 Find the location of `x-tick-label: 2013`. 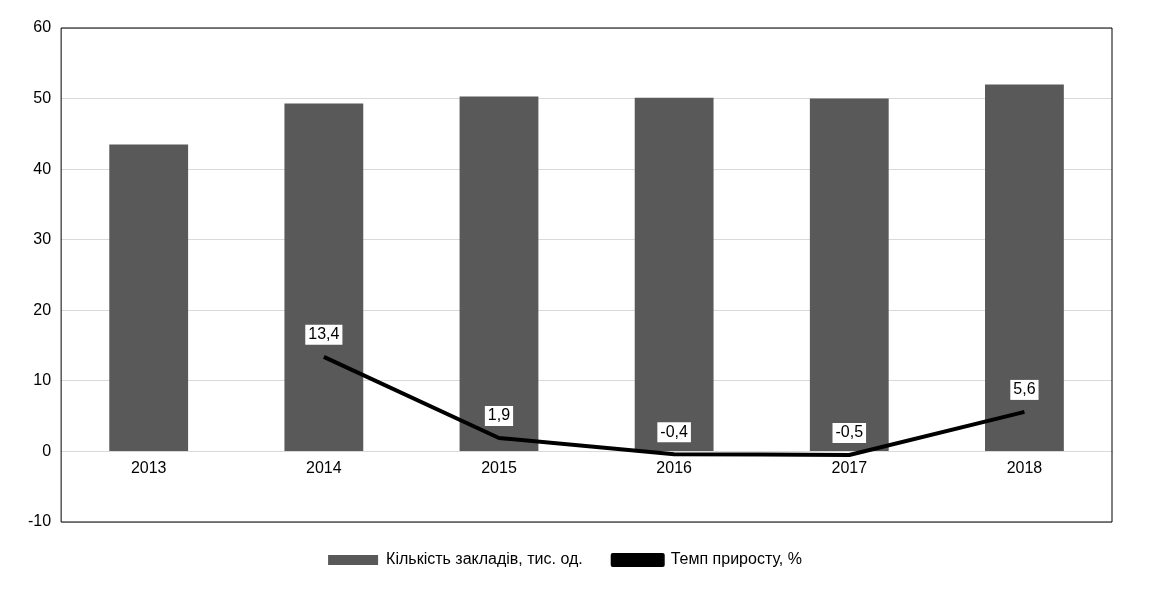

x-tick-label: 2013 is located at coordinates (148, 468).